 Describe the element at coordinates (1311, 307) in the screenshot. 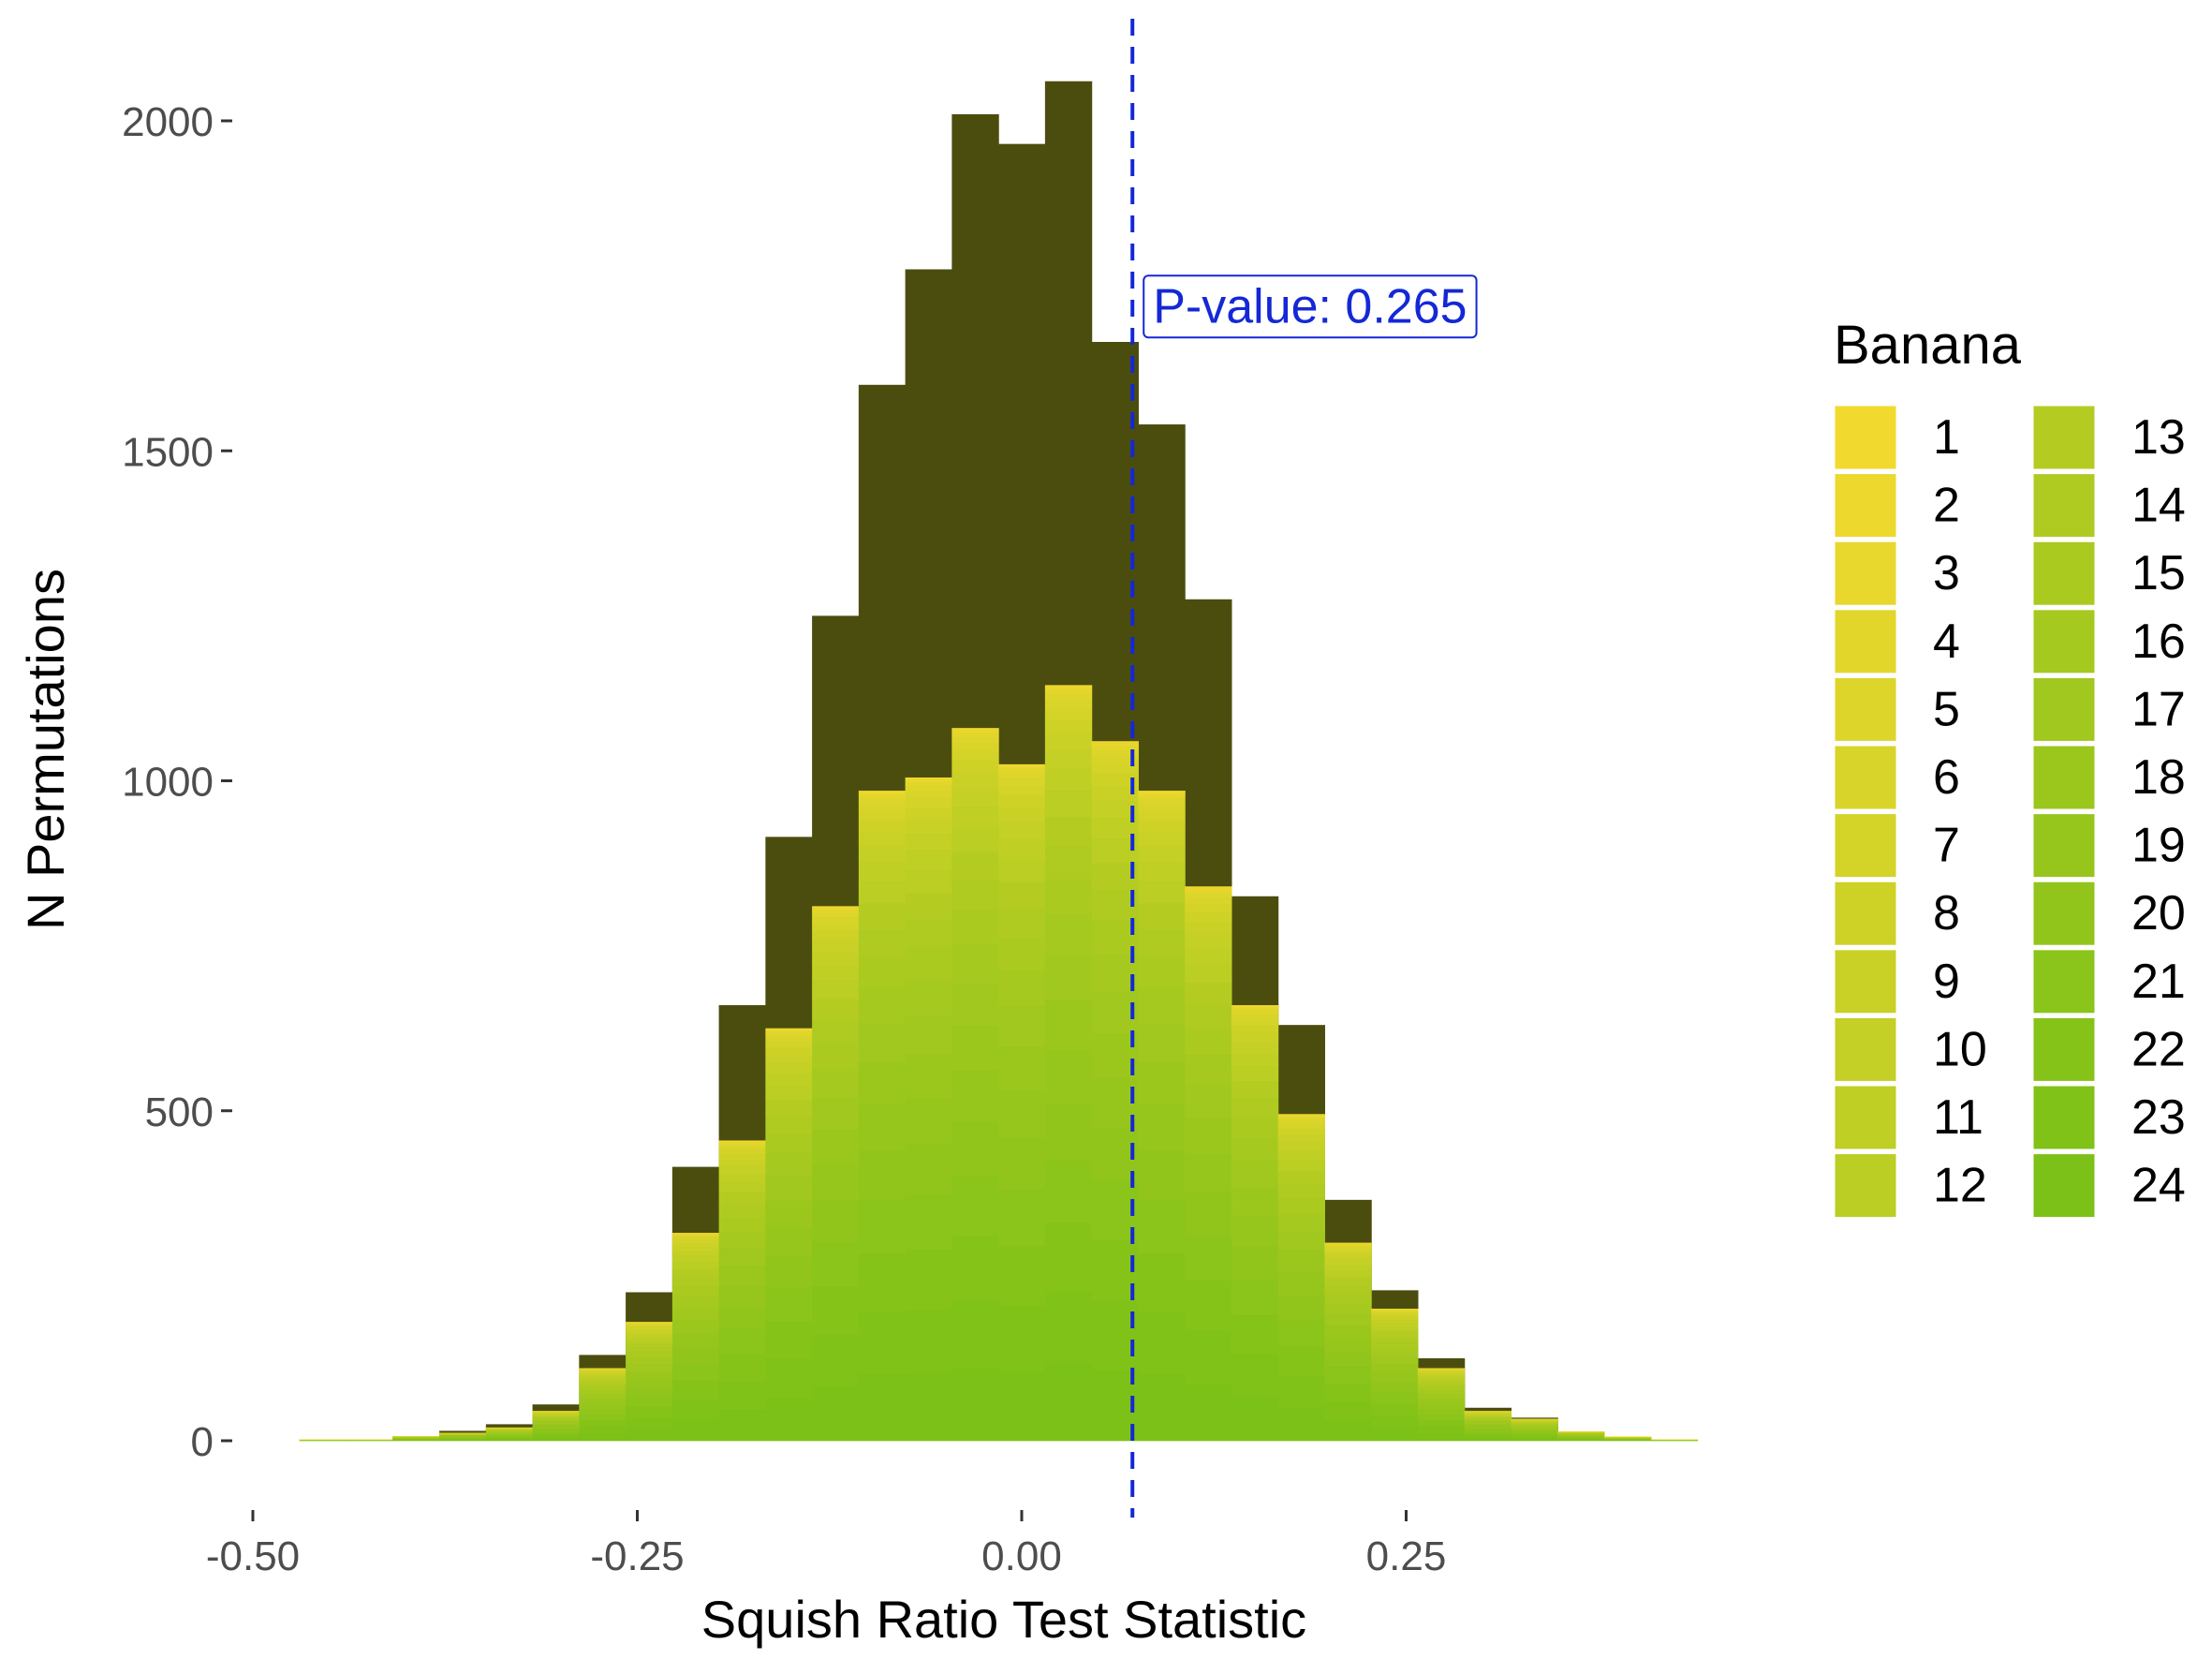

I see `pvalue-annotation: P-value: 0.265` at that location.